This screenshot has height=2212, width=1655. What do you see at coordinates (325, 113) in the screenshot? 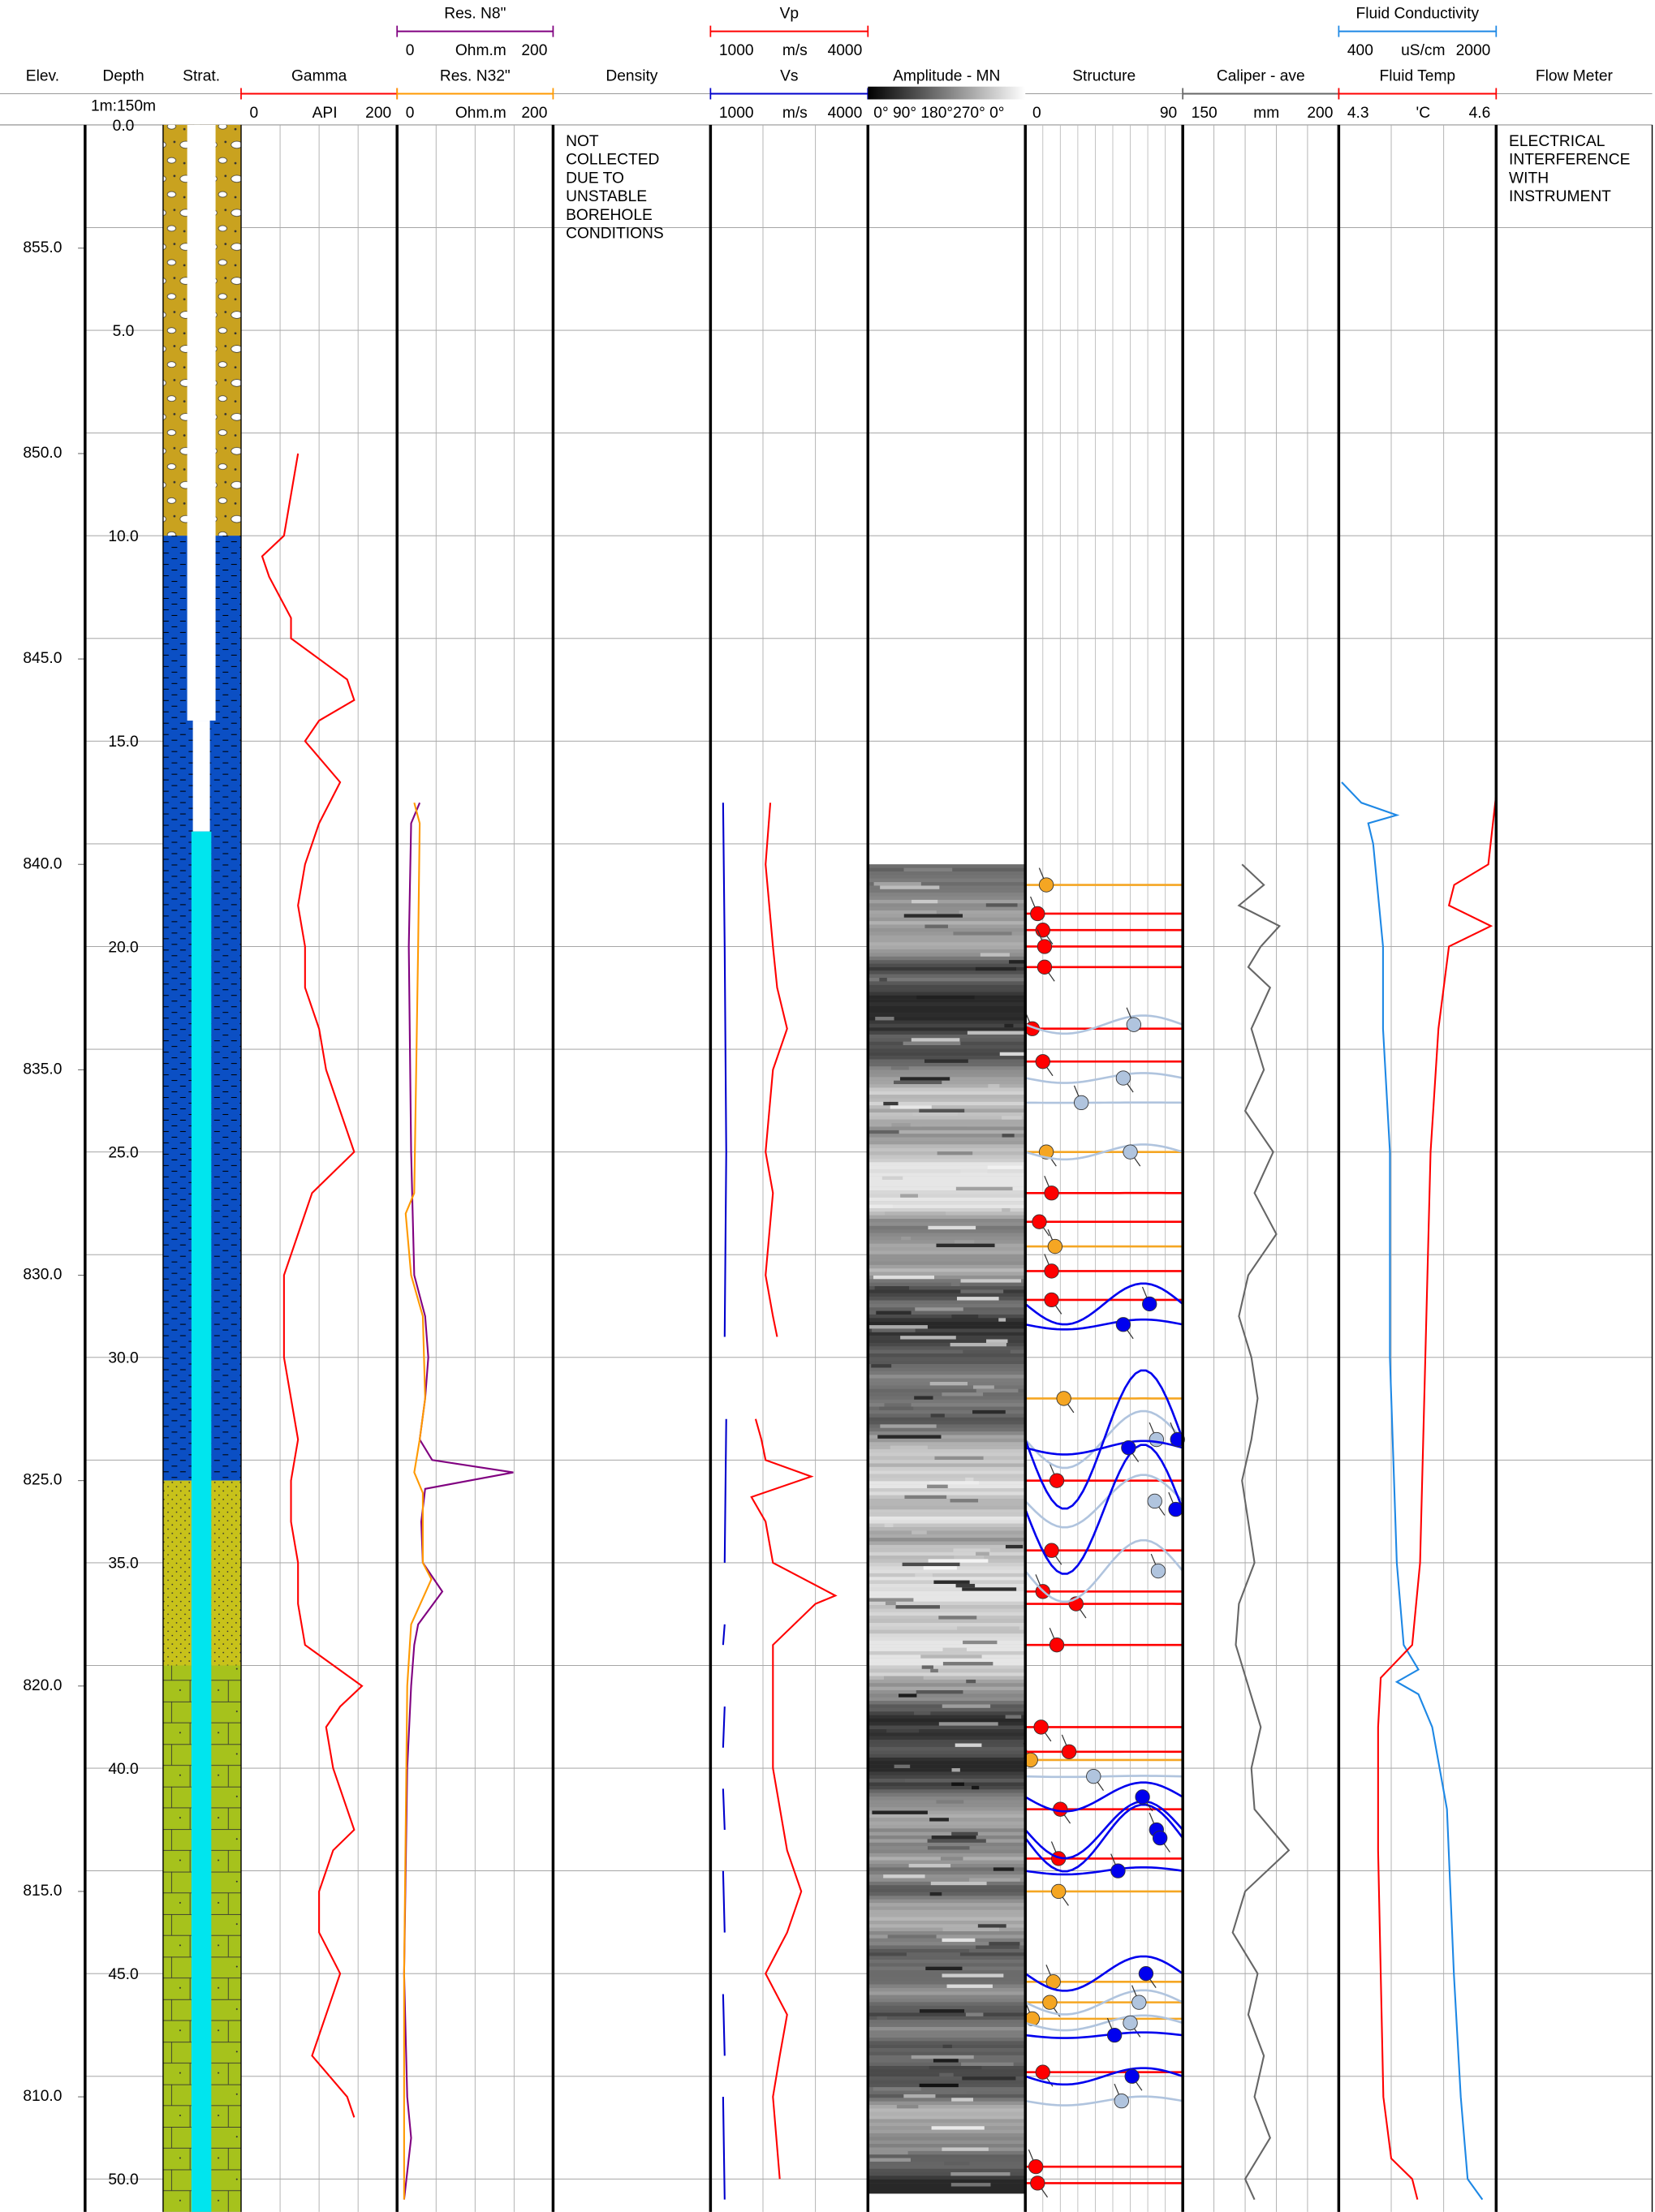
I see `scale-unit: API` at bounding box center [325, 113].